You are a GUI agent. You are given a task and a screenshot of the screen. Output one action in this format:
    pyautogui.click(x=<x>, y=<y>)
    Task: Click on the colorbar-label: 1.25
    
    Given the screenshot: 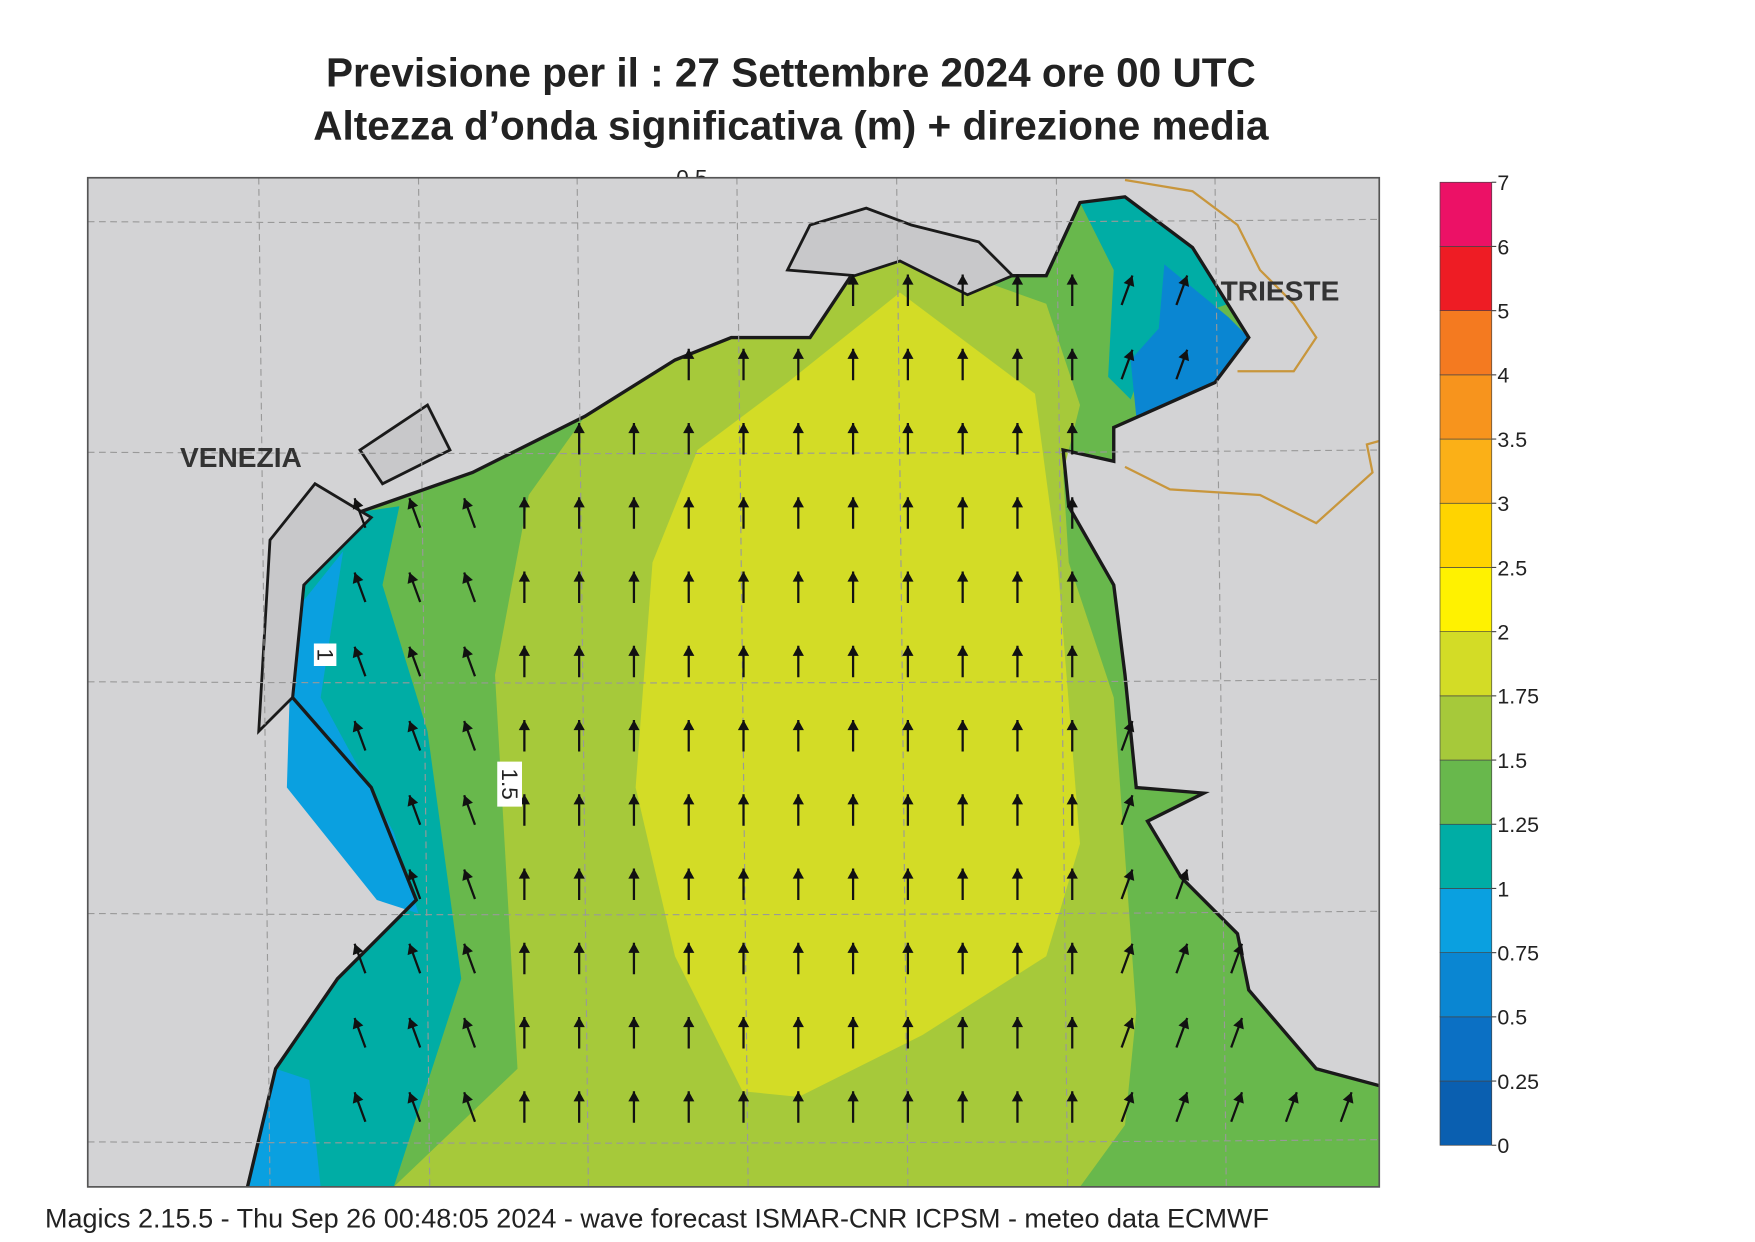 What is the action you would take?
    pyautogui.click(x=1518, y=825)
    